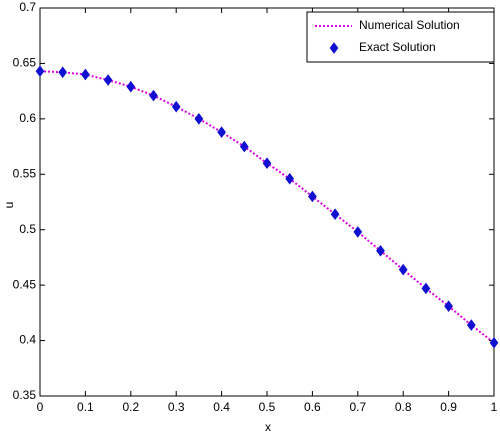  What do you see at coordinates (312, 407) in the screenshot?
I see `x-tick-label: 0.6` at bounding box center [312, 407].